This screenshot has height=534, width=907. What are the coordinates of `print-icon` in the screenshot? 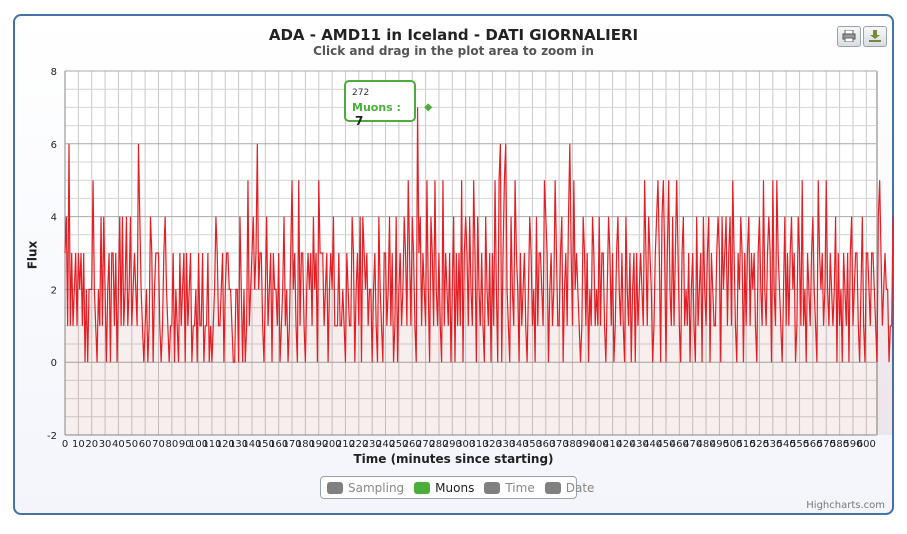 It's located at (849, 36).